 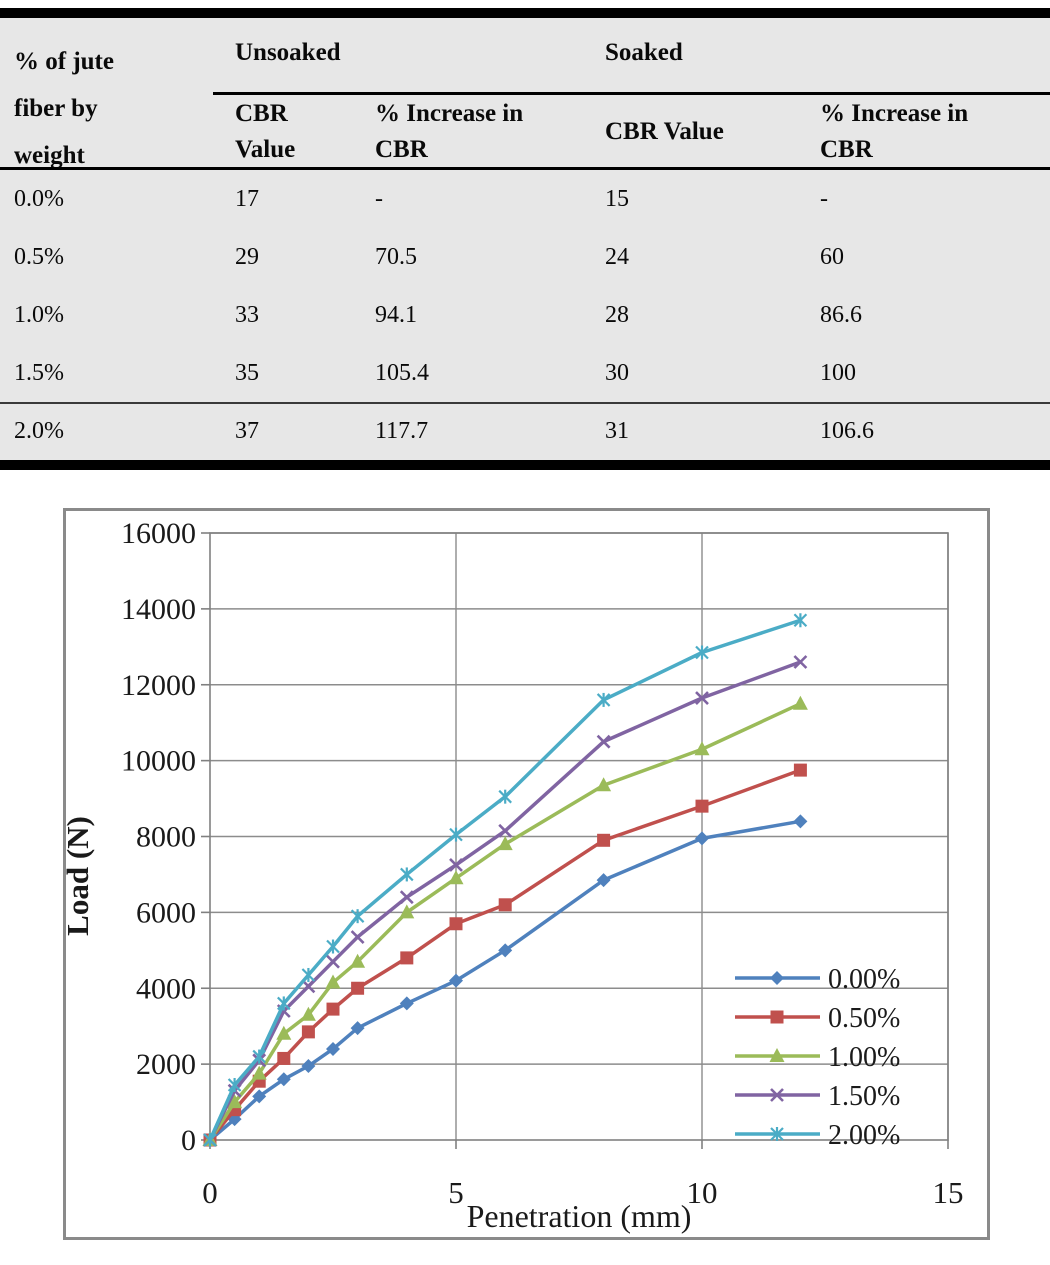 What do you see at coordinates (288, 52) in the screenshot?
I see `group-header-unsoaked: Unsoaked` at bounding box center [288, 52].